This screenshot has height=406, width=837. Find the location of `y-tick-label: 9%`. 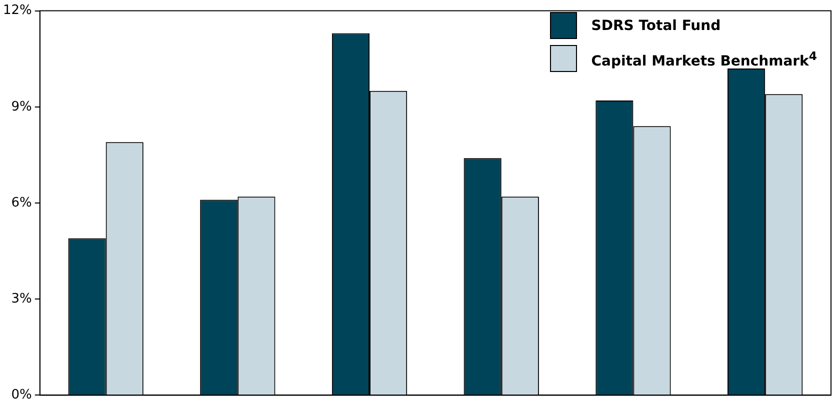

y-tick-label: 9% is located at coordinates (21, 106).